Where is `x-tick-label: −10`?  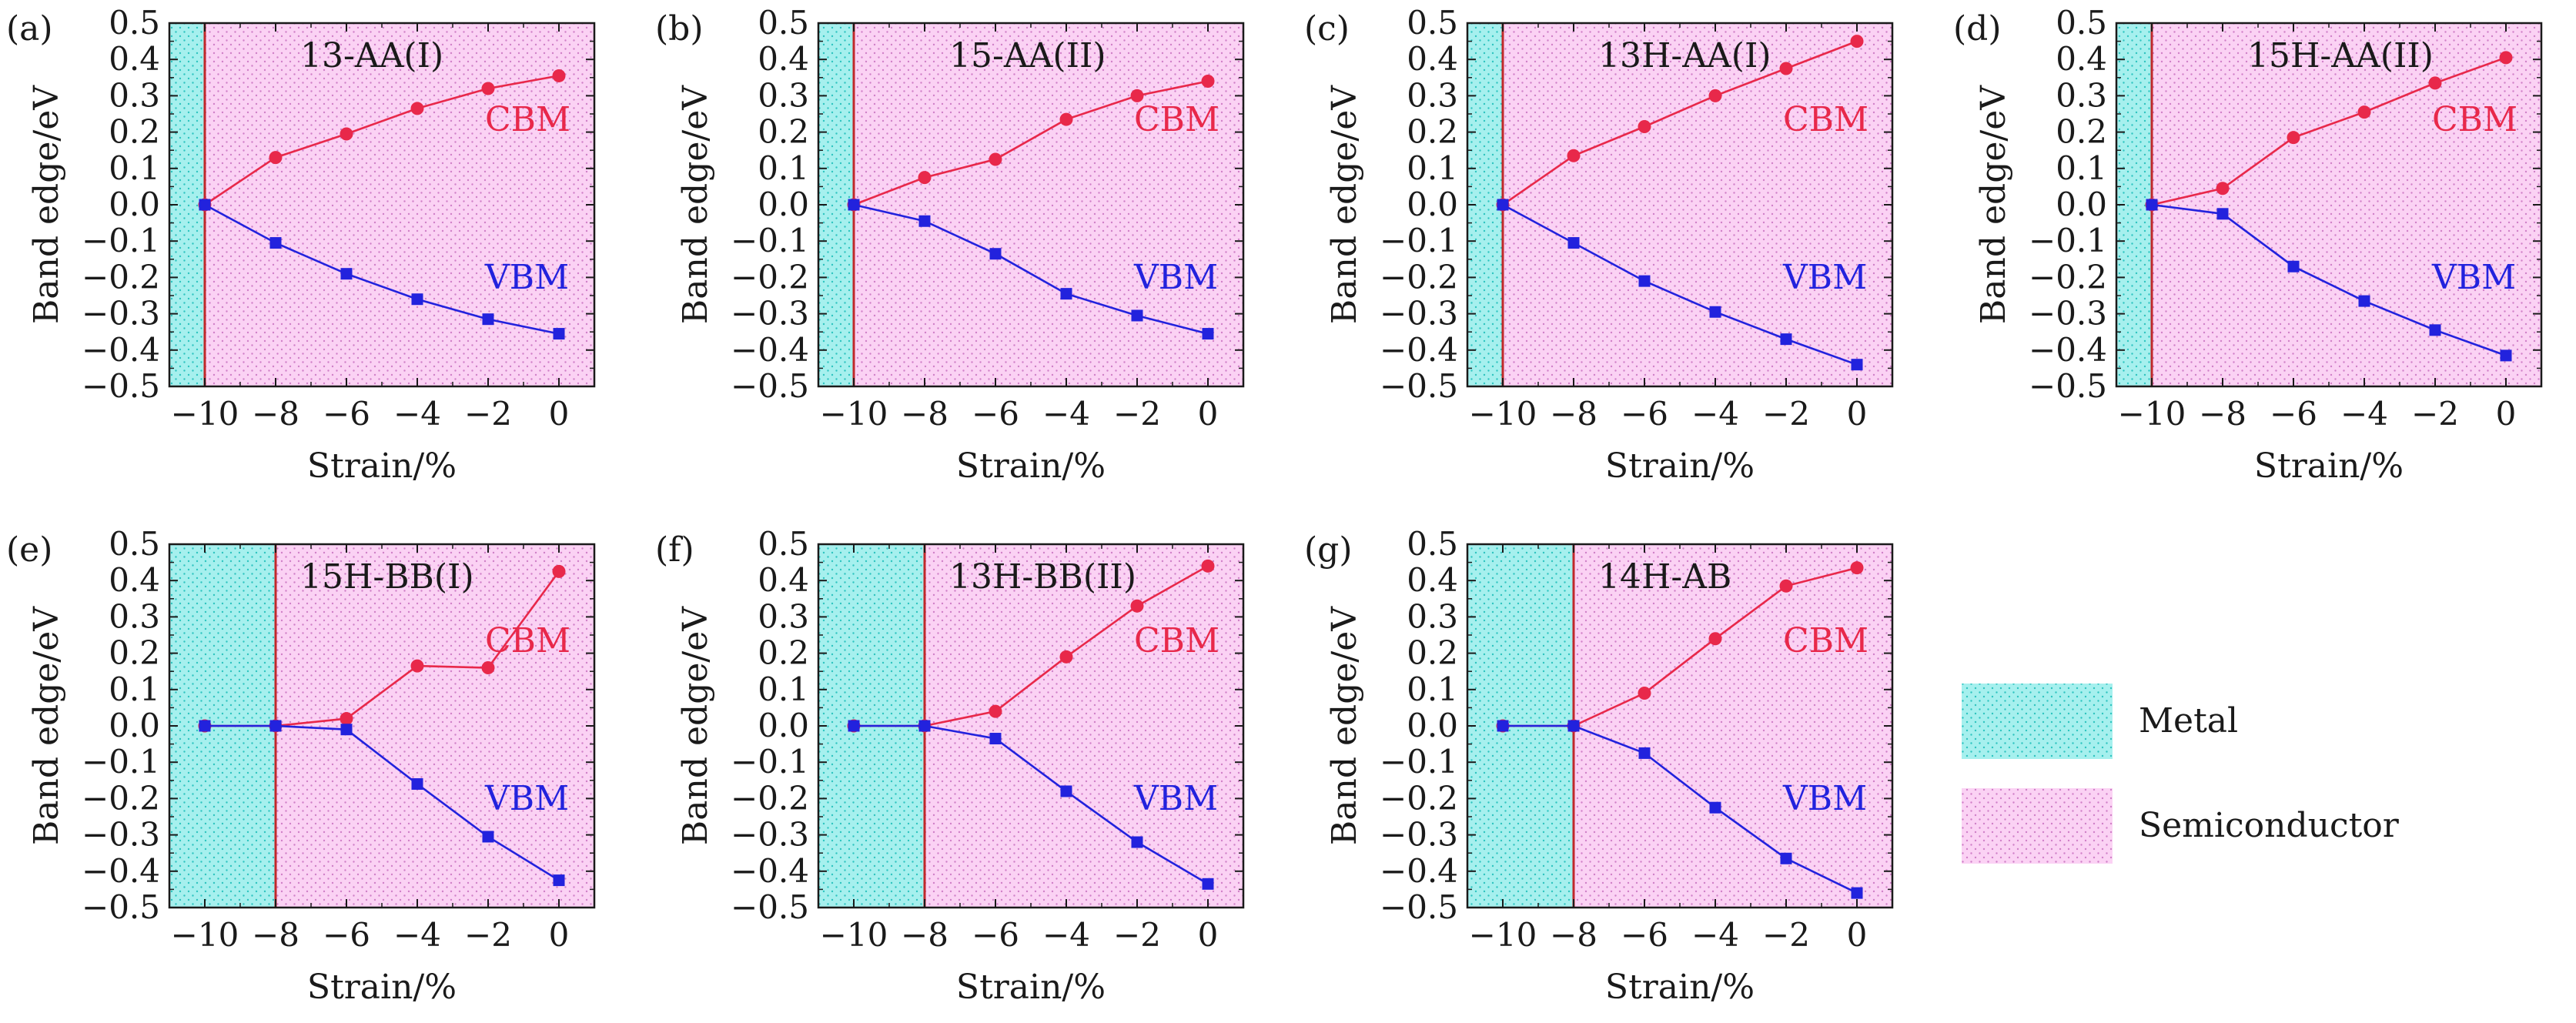 x-tick-label: −10 is located at coordinates (2152, 414).